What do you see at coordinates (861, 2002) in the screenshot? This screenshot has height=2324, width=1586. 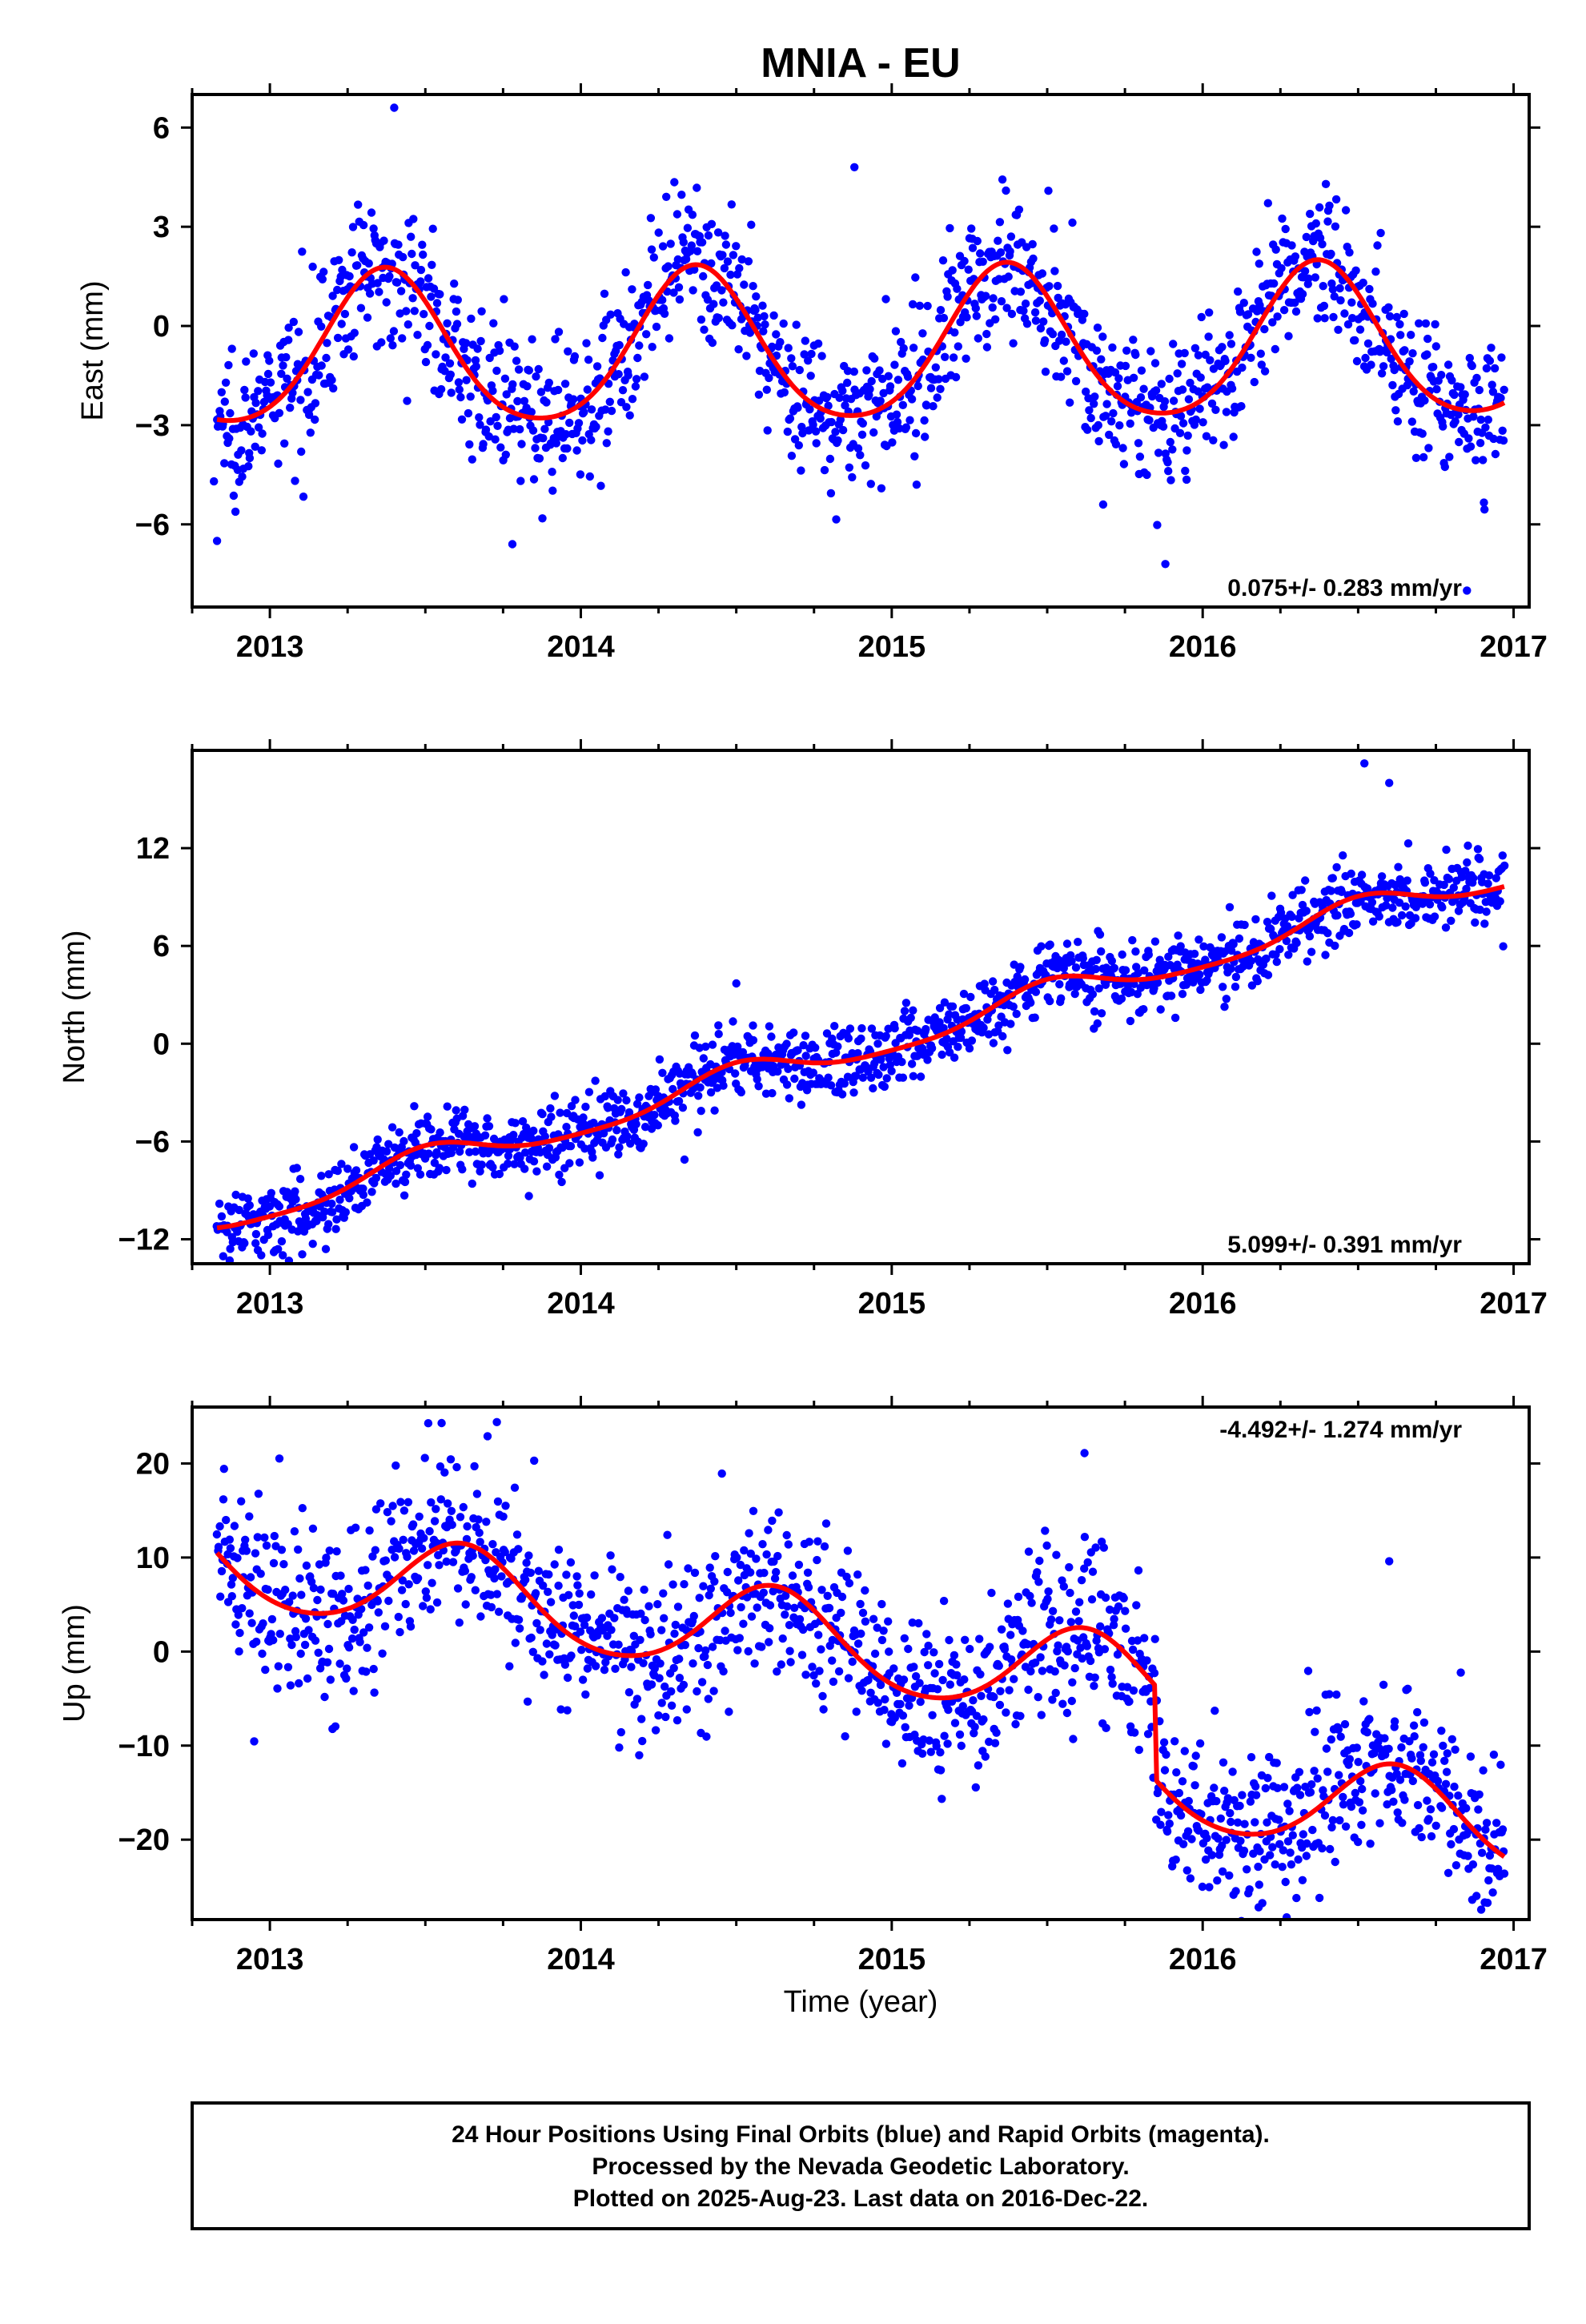 I see `x-axis-label: Time (year)` at bounding box center [861, 2002].